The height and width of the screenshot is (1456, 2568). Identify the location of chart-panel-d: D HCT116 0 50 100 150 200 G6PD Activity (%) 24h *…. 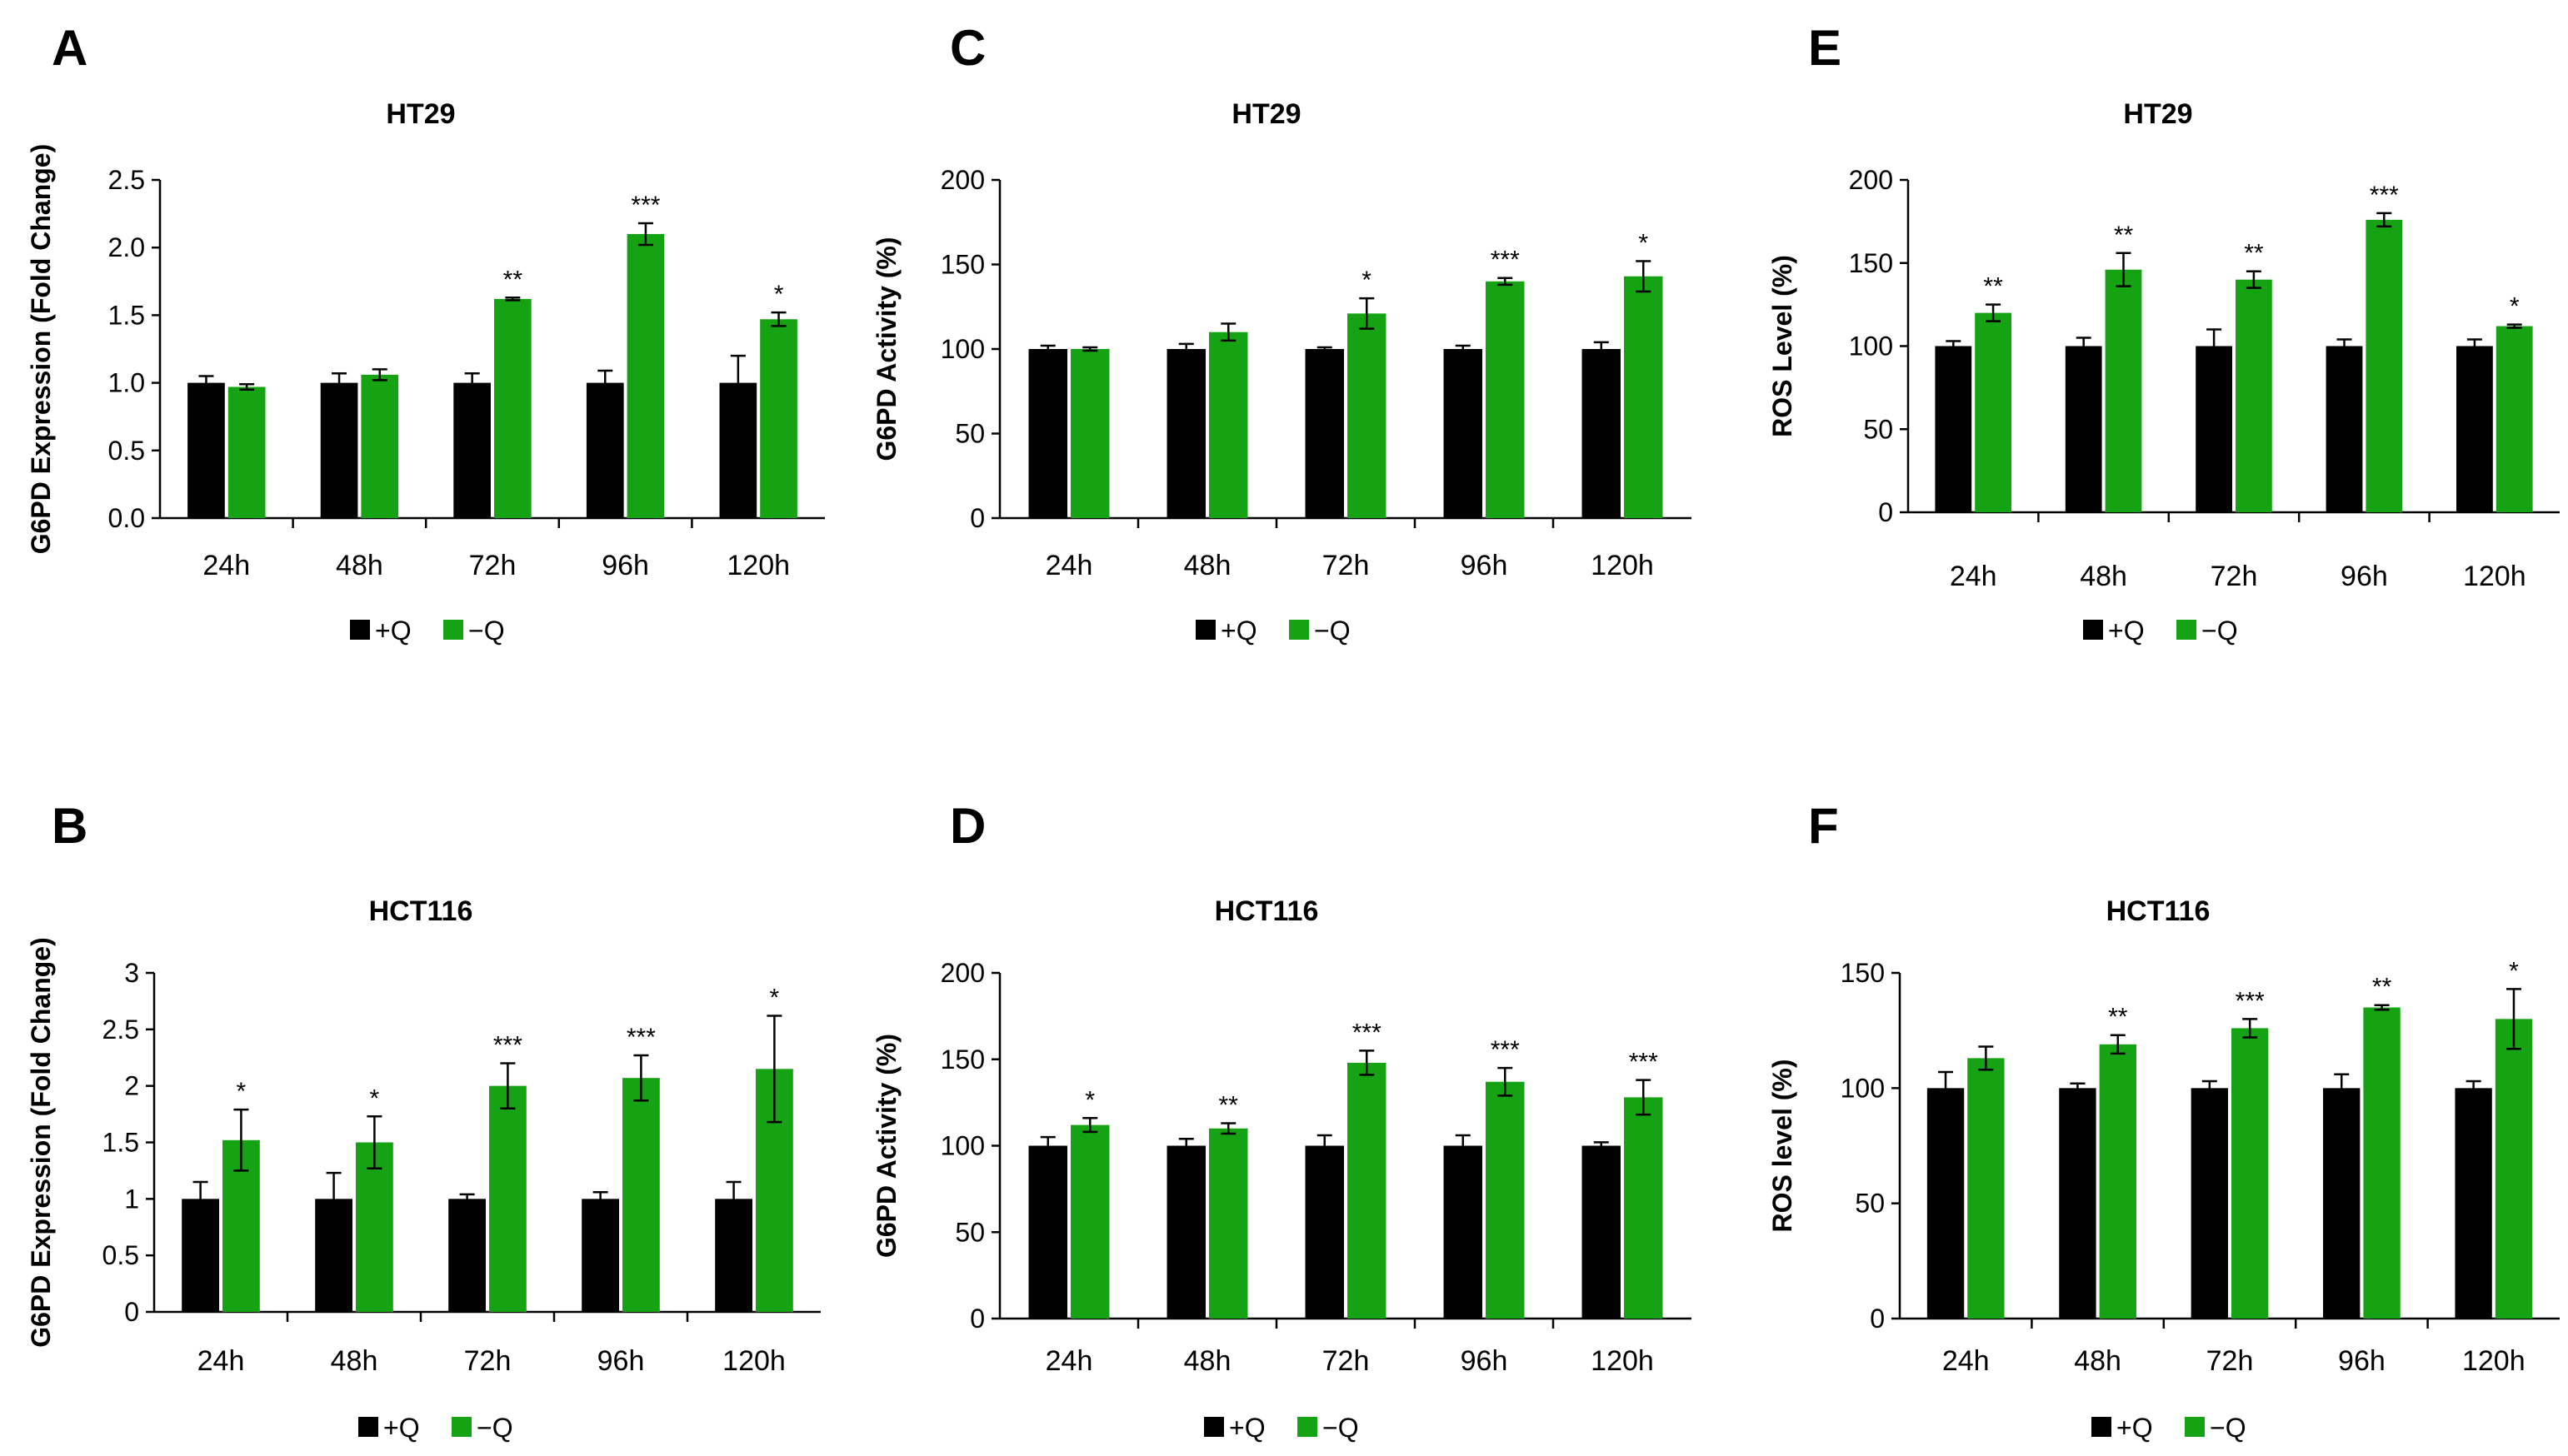
(1281, 1120).